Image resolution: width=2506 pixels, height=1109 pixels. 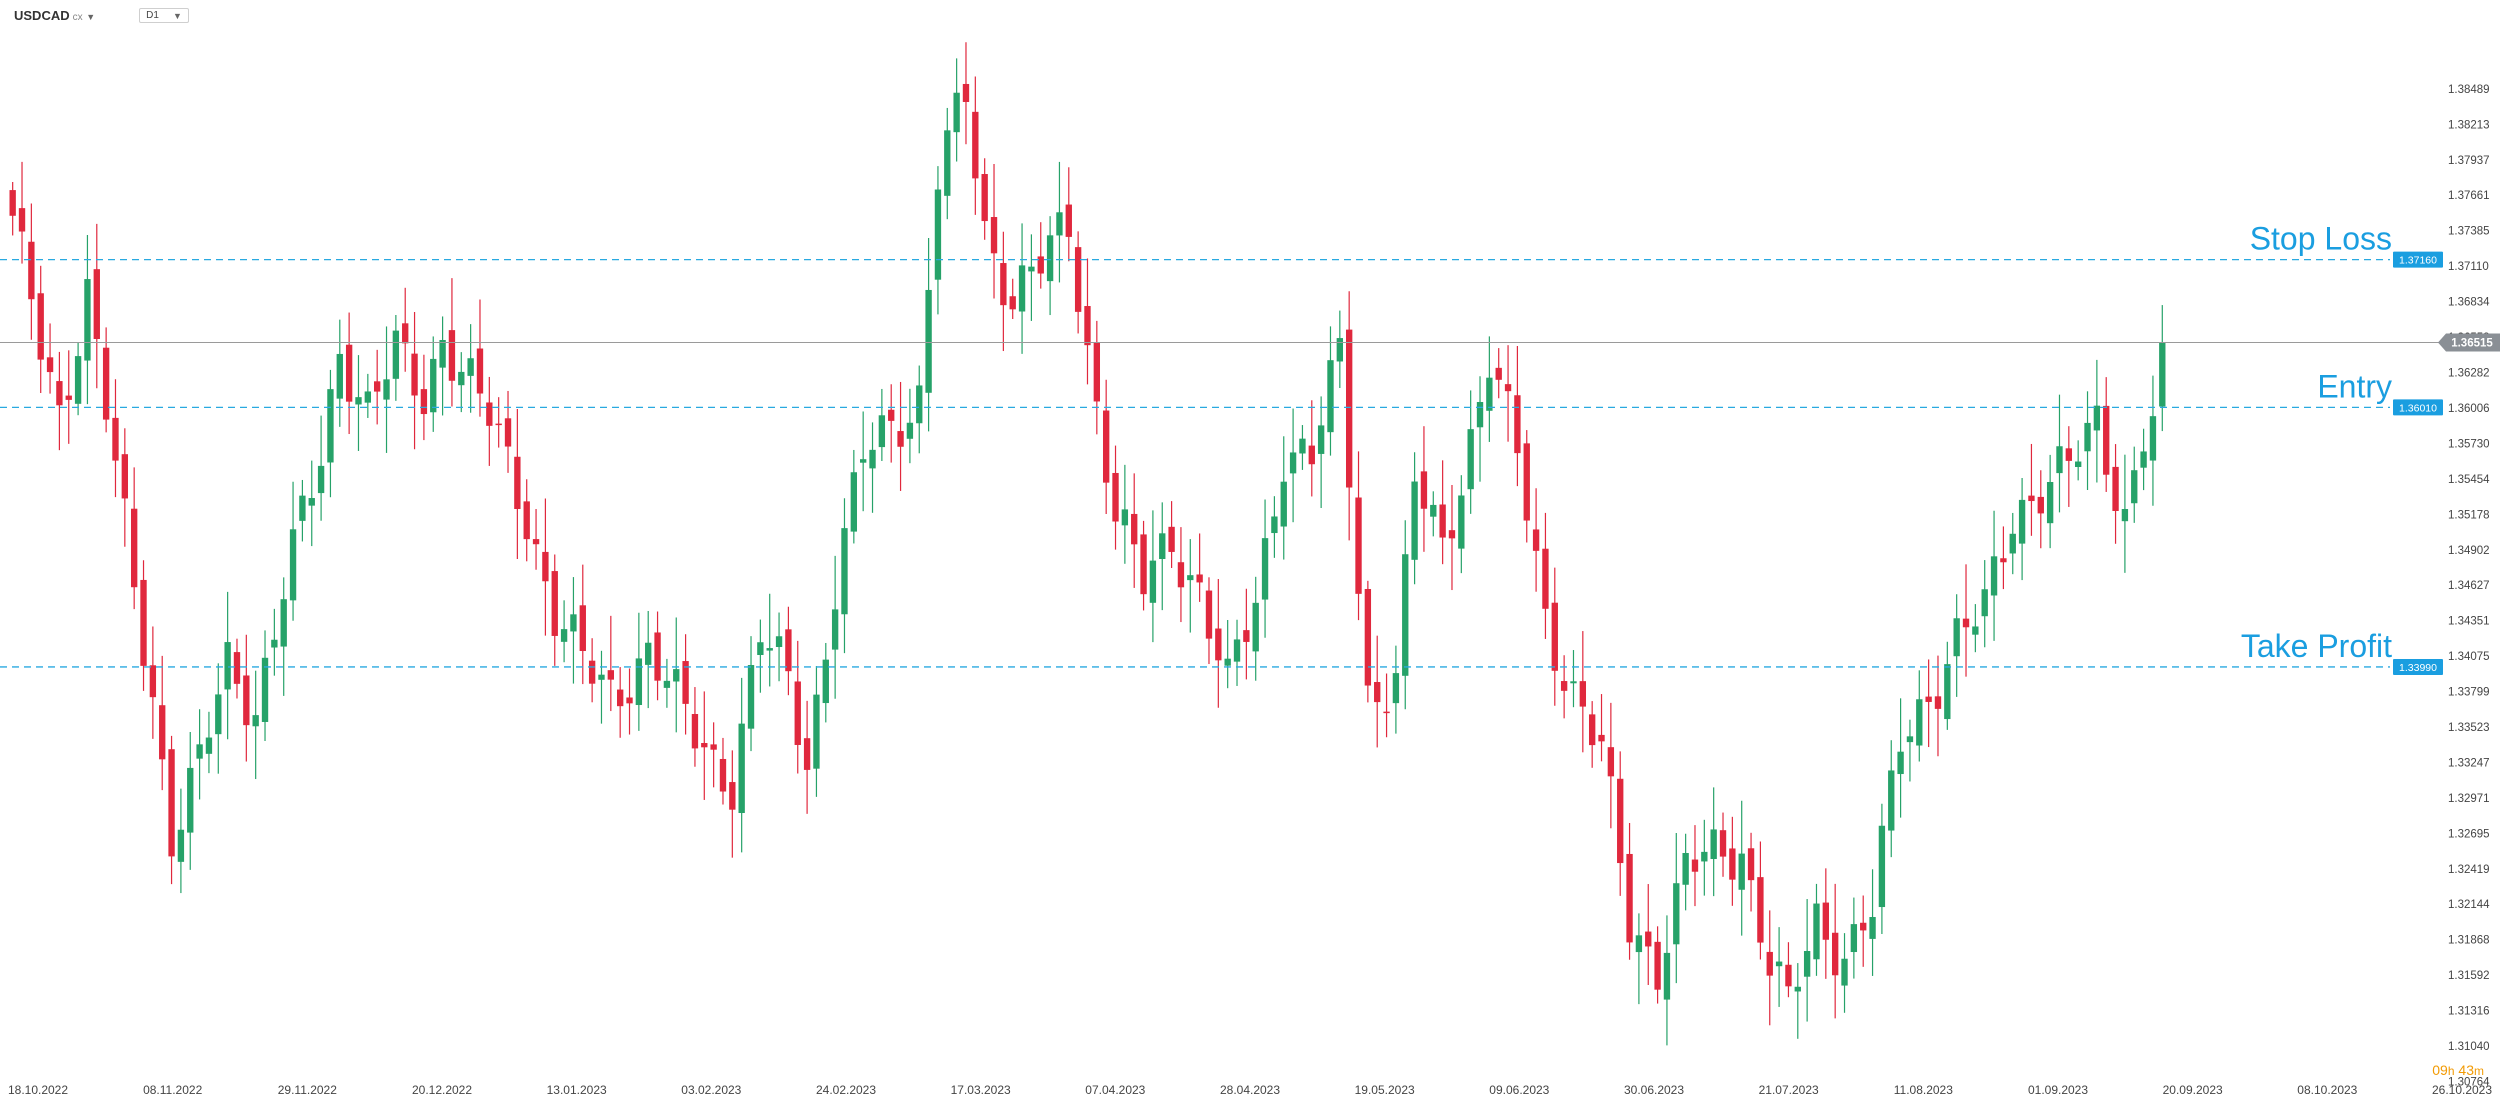 What do you see at coordinates (981, 1090) in the screenshot?
I see `x-tick-label: 17.03.2023` at bounding box center [981, 1090].